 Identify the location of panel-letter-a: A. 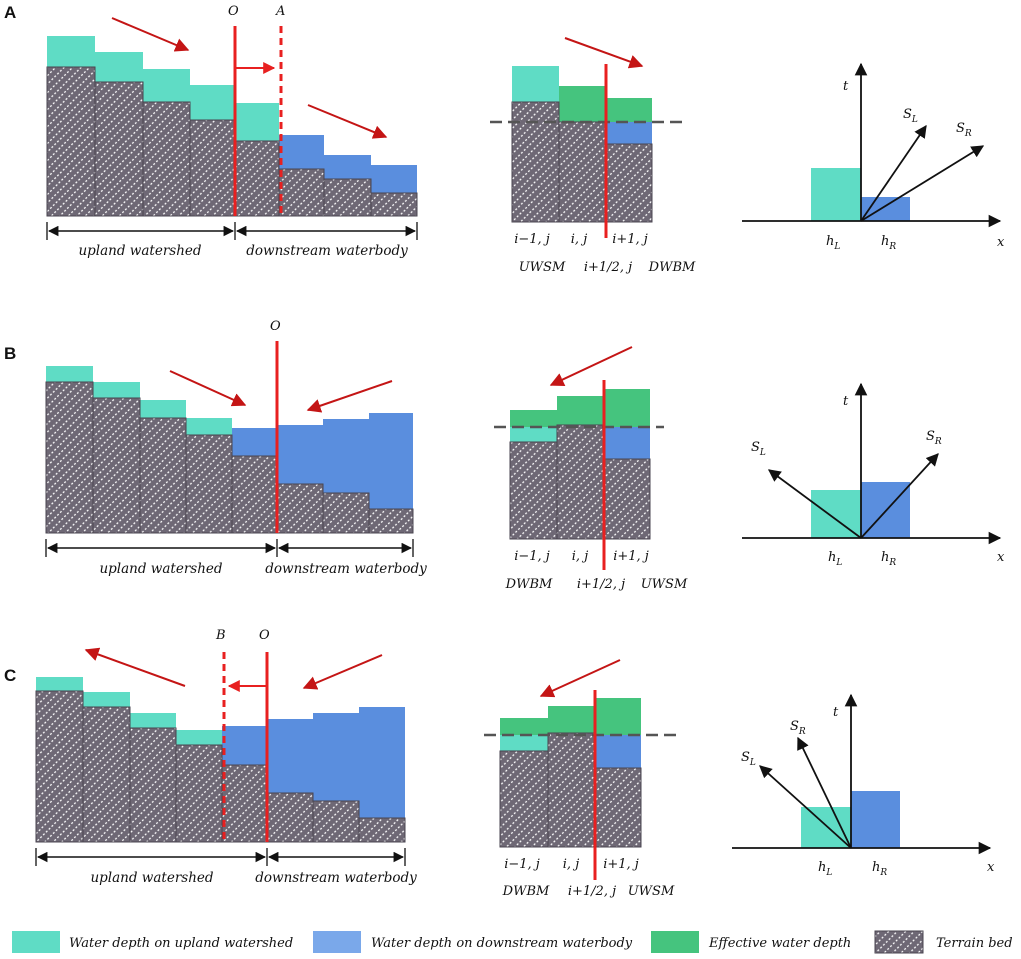
(10, 12).